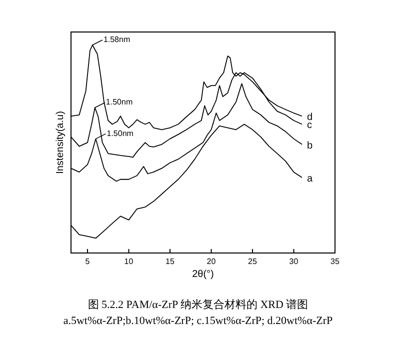 This screenshot has width=396, height=350. I want to click on x-tick-label: 35, so click(335, 261).